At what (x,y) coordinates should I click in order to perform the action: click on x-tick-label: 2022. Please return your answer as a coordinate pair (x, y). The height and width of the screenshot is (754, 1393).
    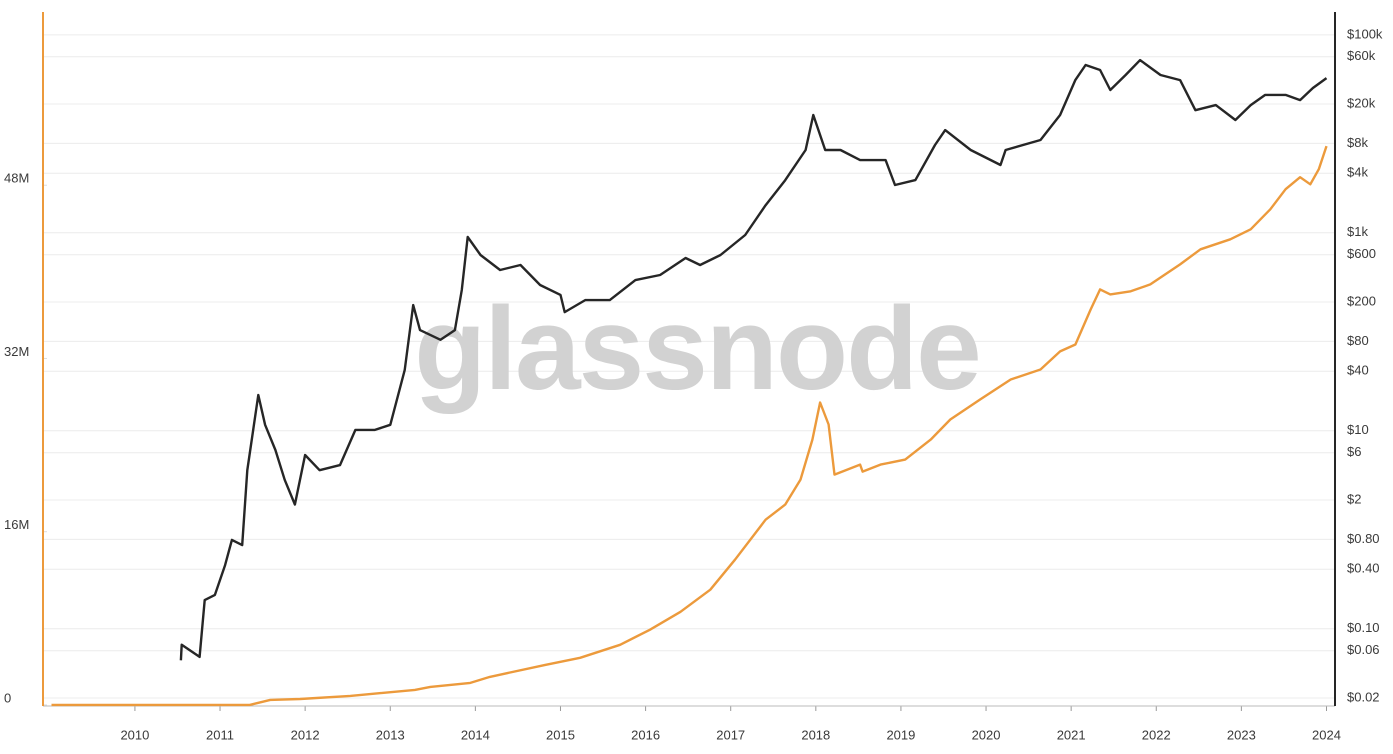
    Looking at the image, I should click on (1156, 734).